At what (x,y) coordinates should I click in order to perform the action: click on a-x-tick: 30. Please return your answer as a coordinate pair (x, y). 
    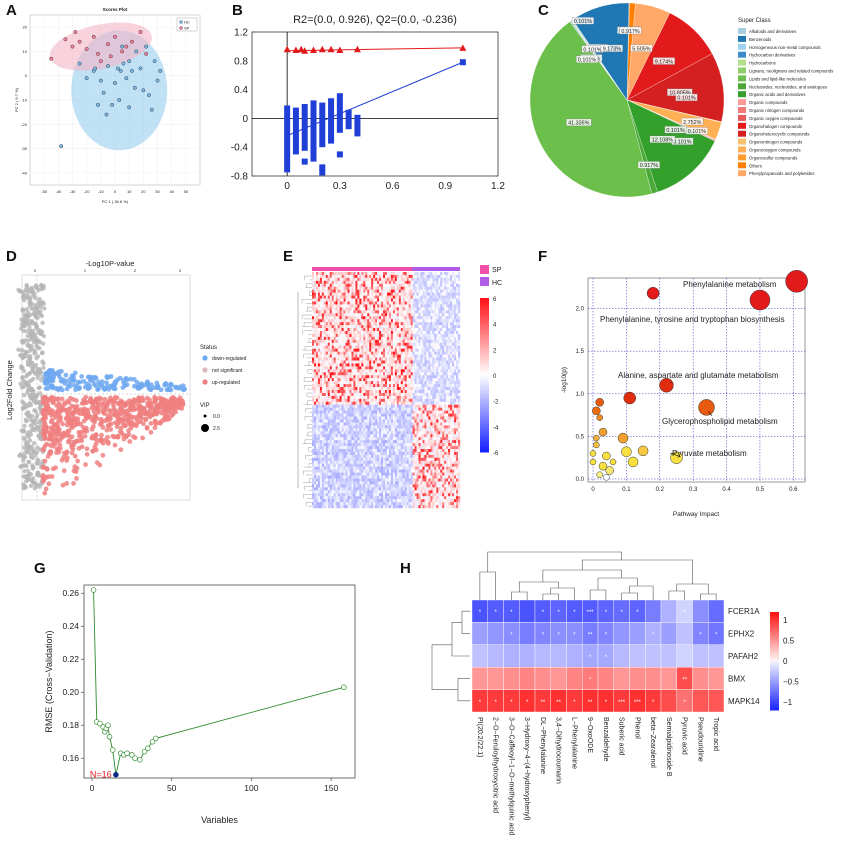
    Looking at the image, I should click on (157, 191).